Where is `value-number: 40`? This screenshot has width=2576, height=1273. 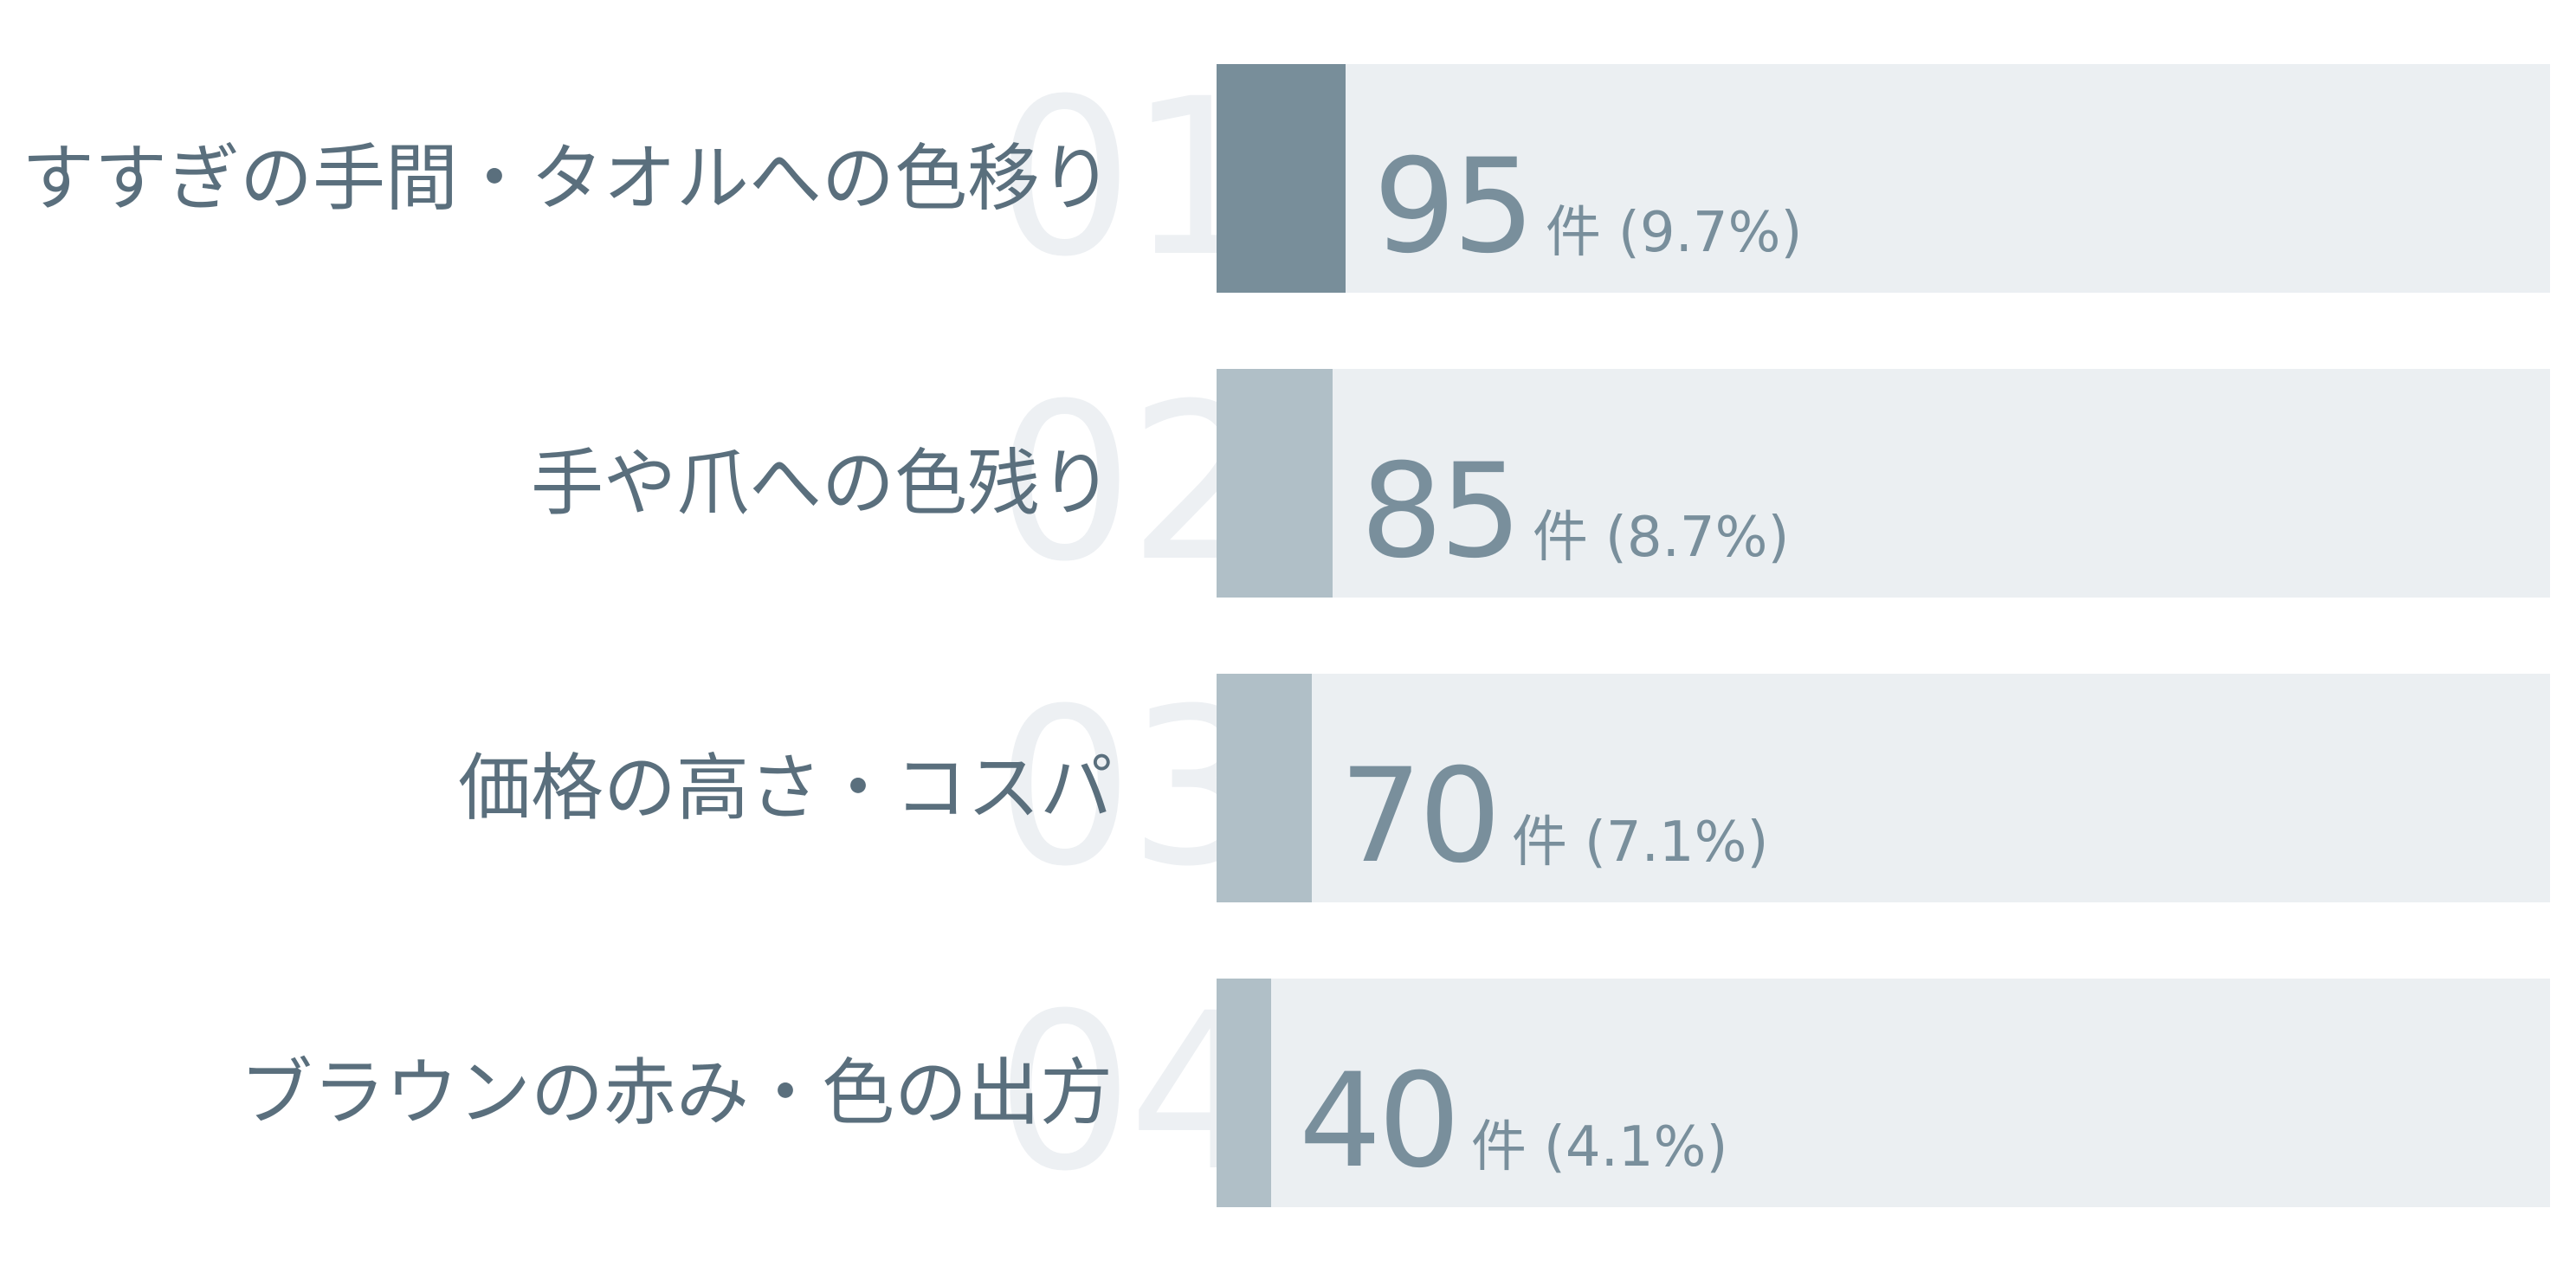
value-number: 40 is located at coordinates (1380, 1121).